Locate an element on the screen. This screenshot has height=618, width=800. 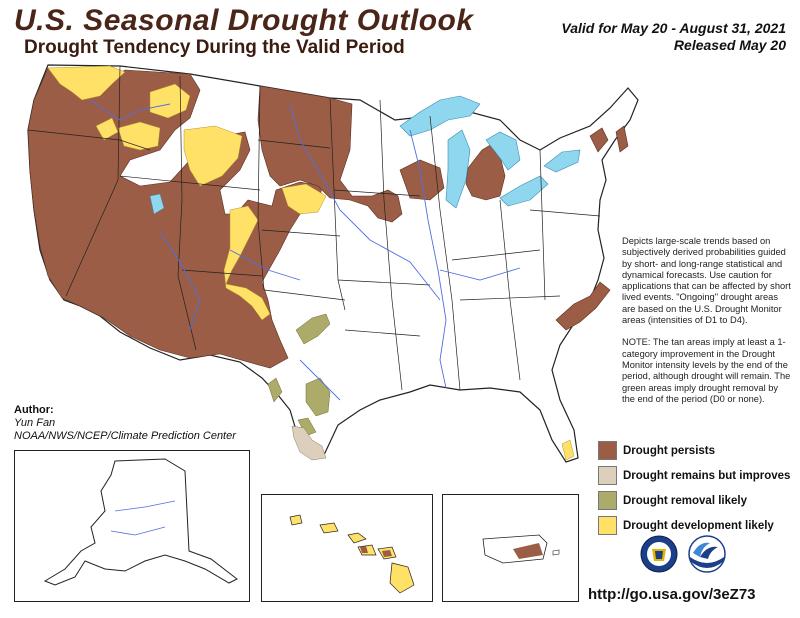
drought-persists-carolina is located at coordinates (583, 306).